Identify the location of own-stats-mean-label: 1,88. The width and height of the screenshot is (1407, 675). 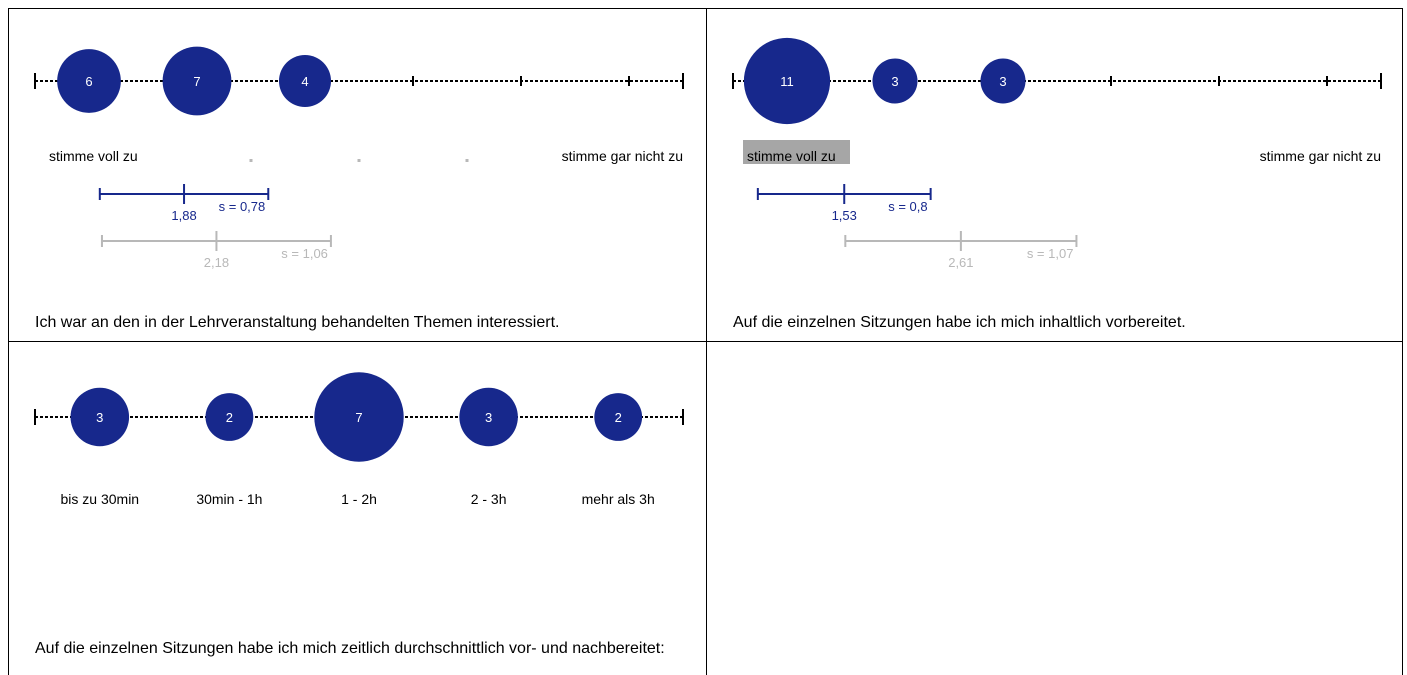
(183, 215).